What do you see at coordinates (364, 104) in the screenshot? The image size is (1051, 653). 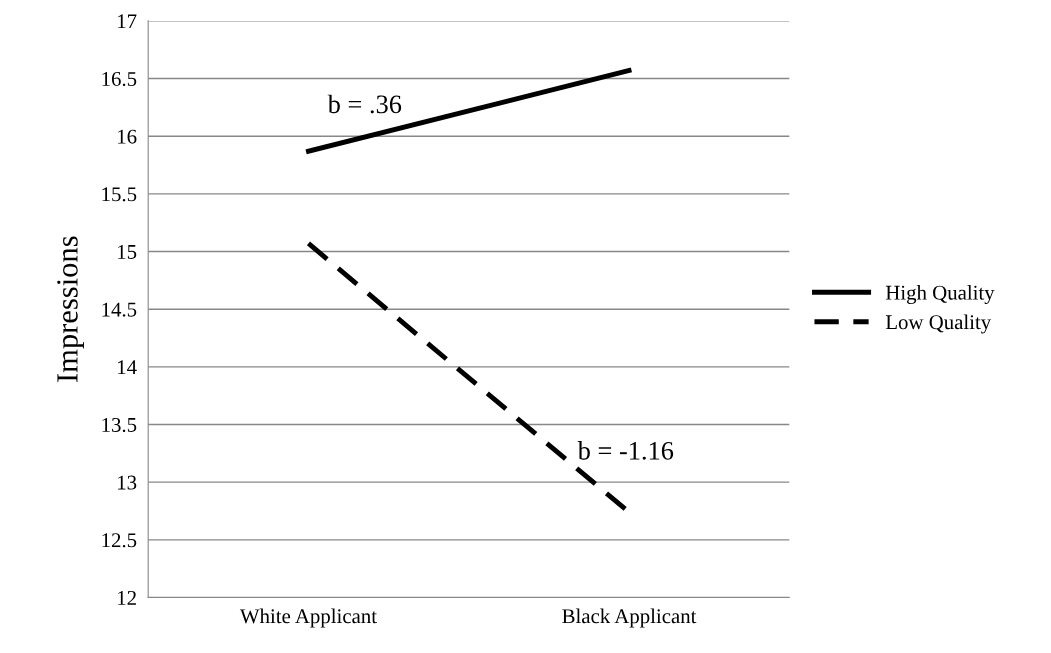 I see `annotation: b = .36` at bounding box center [364, 104].